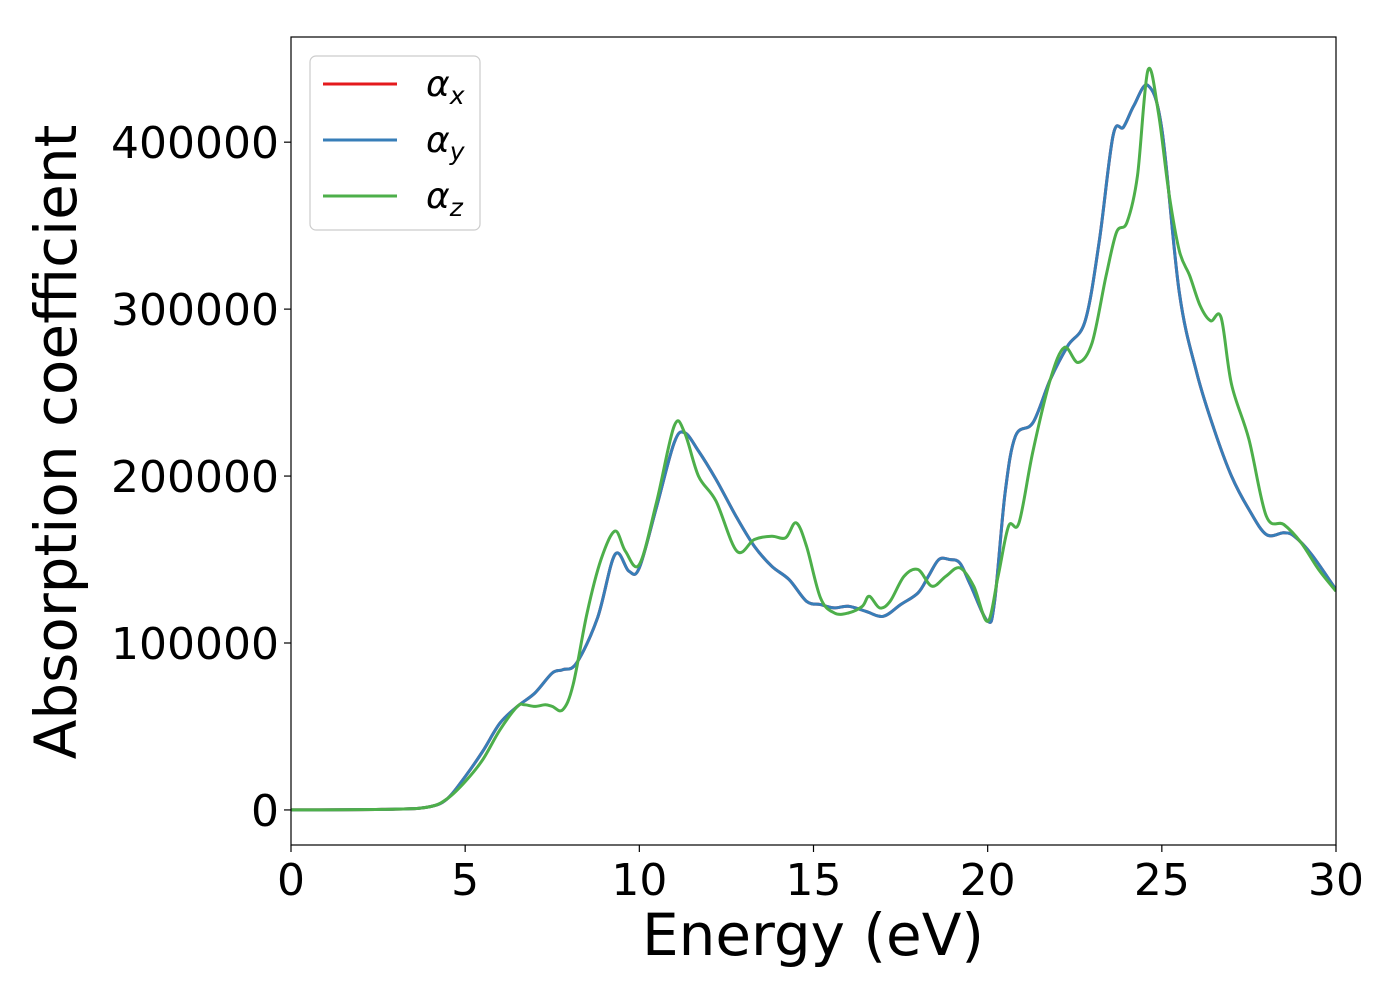  I want to click on y-tick-label: 400000, so click(195, 143).